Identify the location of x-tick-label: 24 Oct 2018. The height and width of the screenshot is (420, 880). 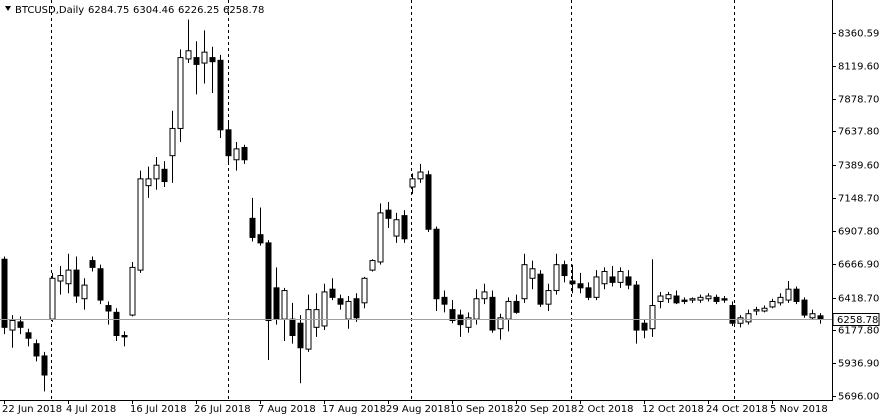
(737, 409).